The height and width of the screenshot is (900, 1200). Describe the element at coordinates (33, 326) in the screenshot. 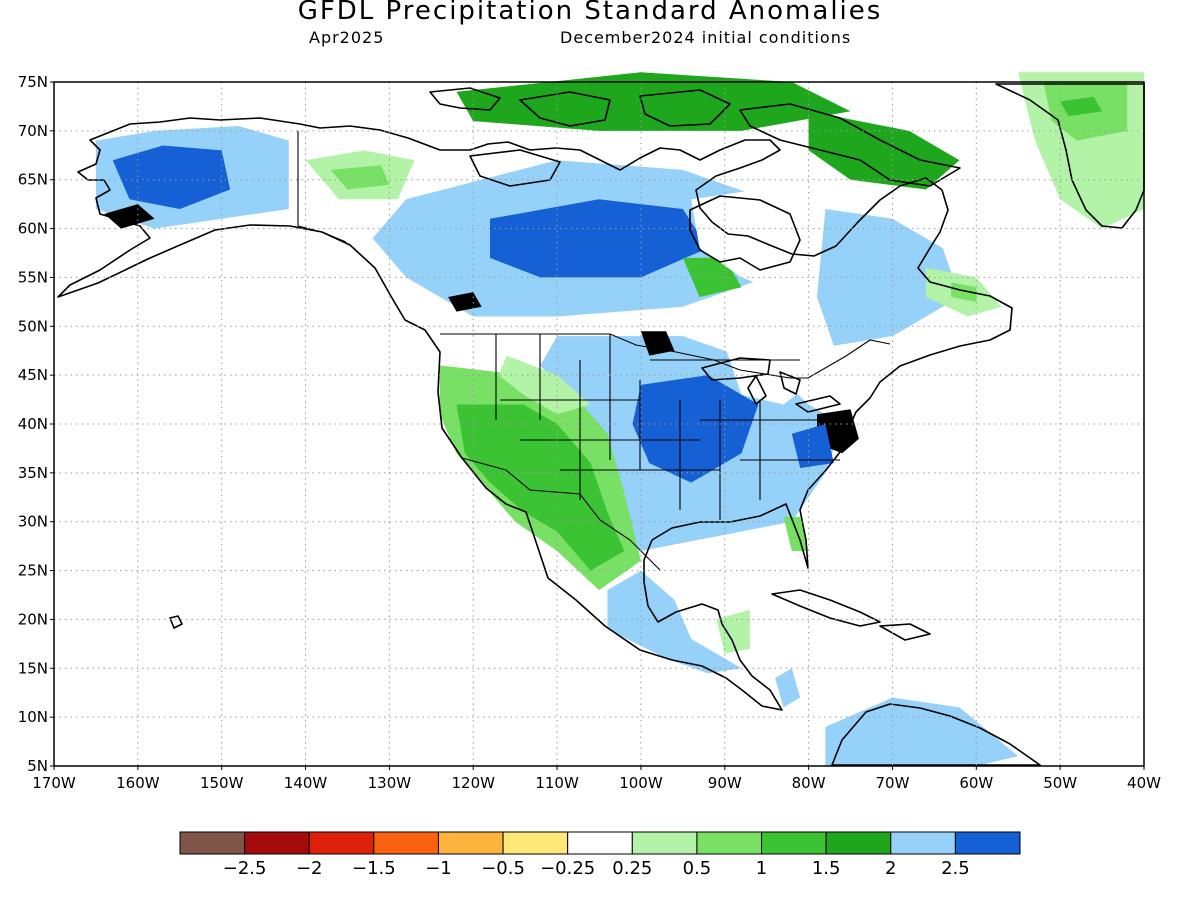

I see `lat-tick-label: 50N` at that location.